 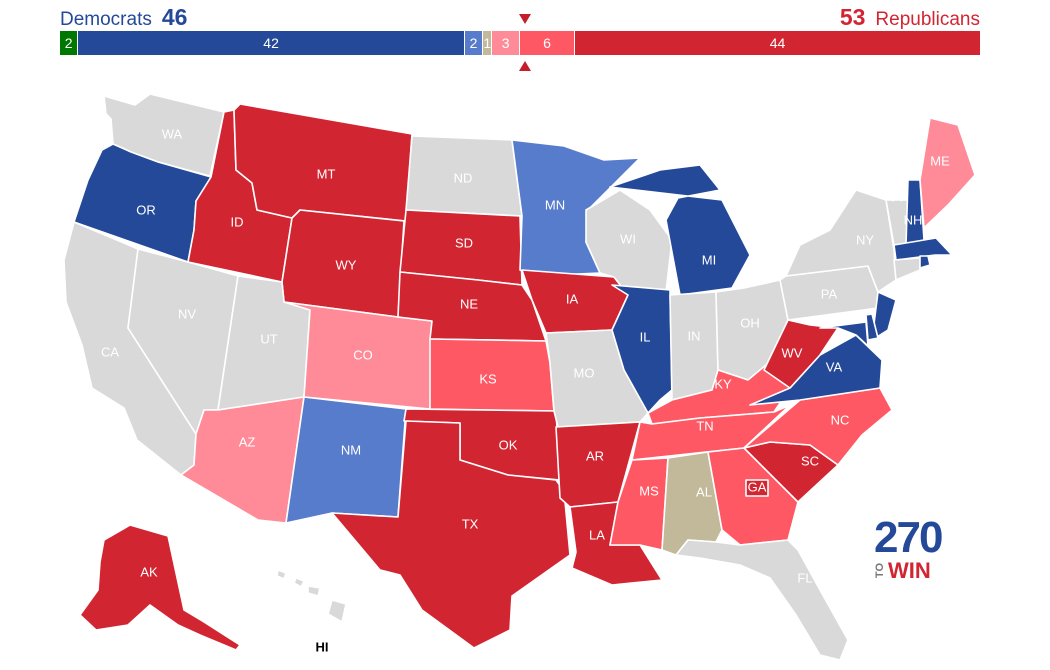 What do you see at coordinates (940, 160) in the screenshot?
I see `label-me: ME` at bounding box center [940, 160].